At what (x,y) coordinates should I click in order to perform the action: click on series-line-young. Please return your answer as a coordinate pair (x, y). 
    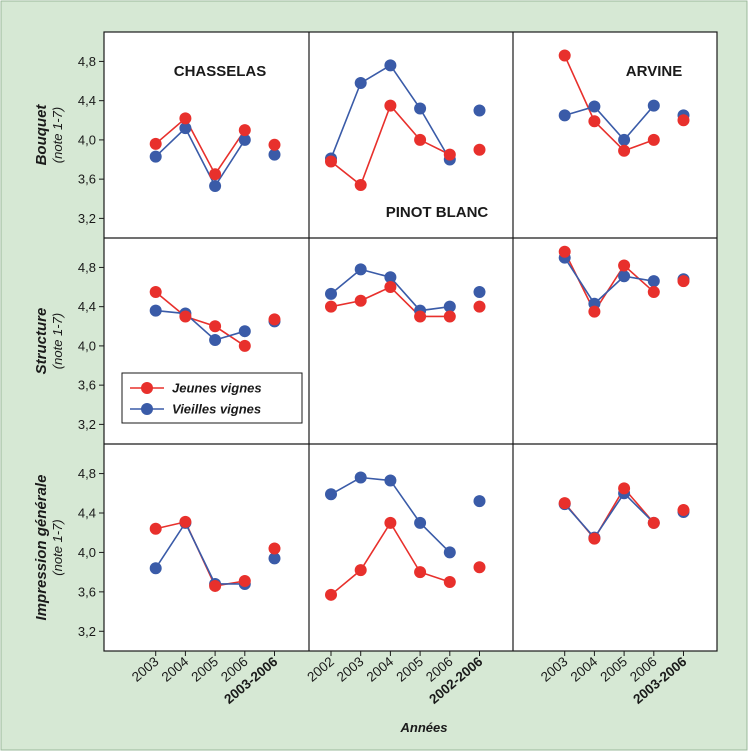
    Looking at the image, I should click on (609, 103).